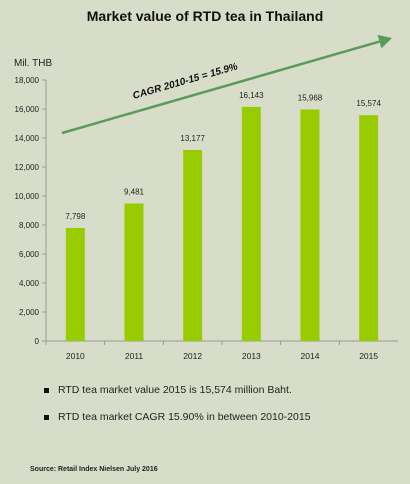  Describe the element at coordinates (27, 167) in the screenshot. I see `y-tick-label: 12,000` at that location.